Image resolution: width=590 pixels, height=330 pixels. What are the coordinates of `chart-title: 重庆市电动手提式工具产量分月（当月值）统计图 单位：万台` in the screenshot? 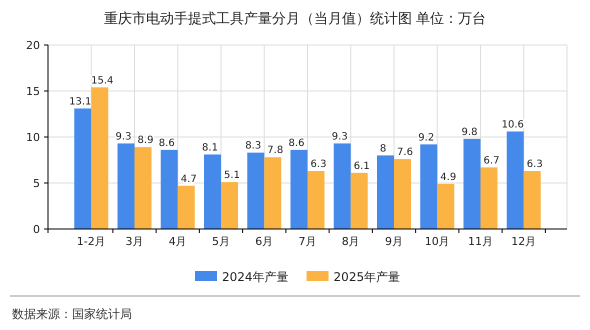 It's located at (295, 19).